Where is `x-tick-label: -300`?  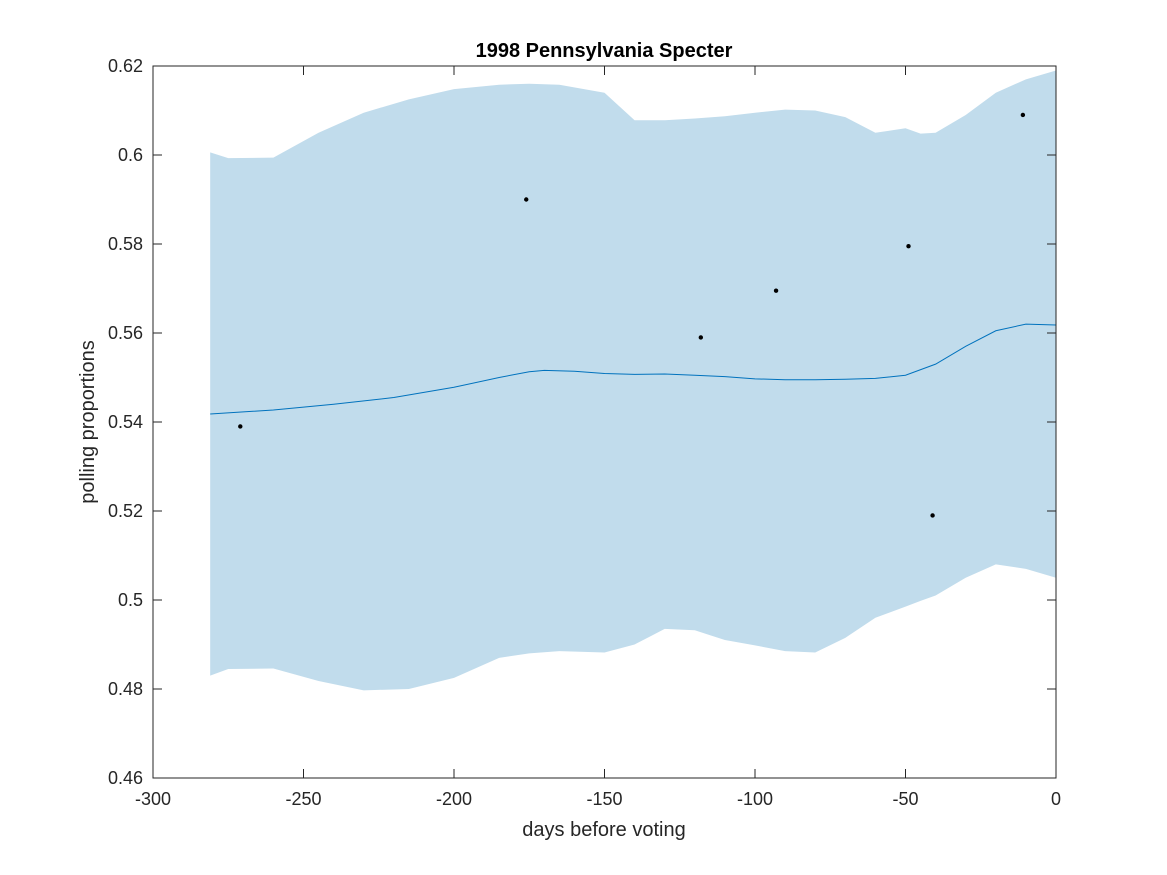 x-tick-label: -300 is located at coordinates (153, 799).